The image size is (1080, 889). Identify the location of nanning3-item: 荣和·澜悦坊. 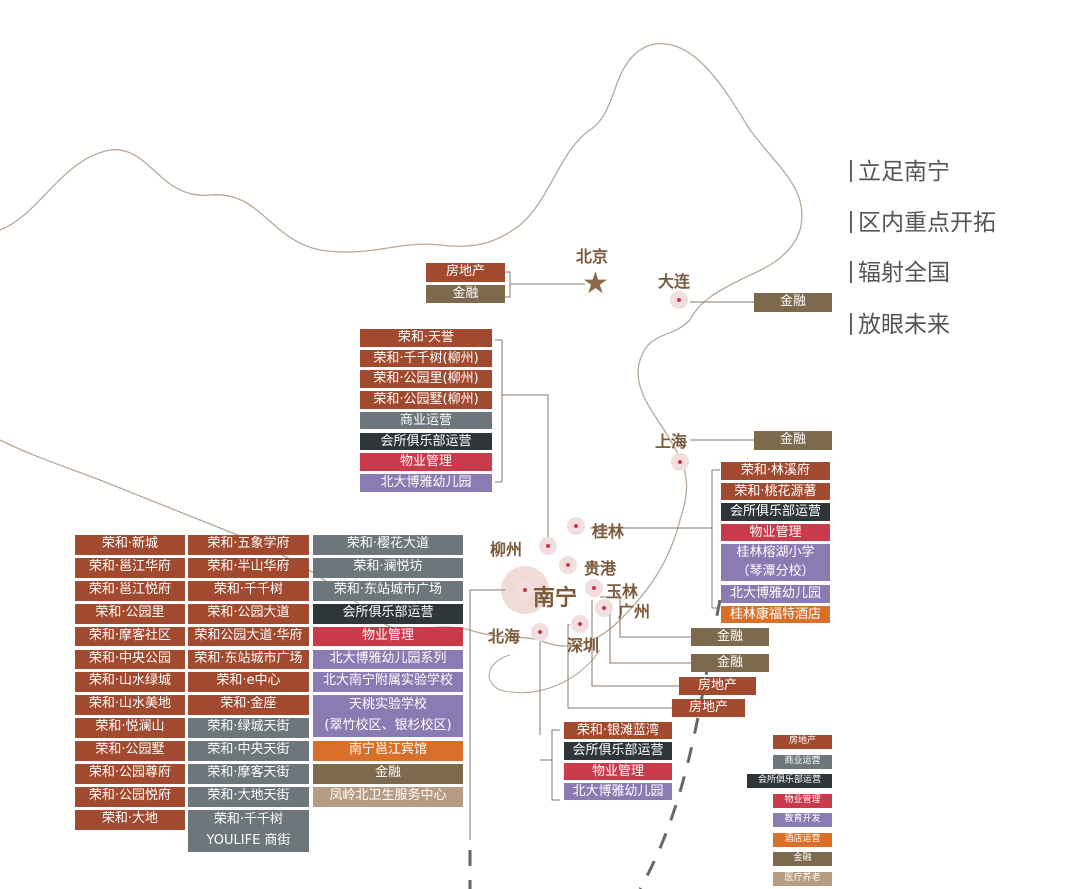
(388, 567).